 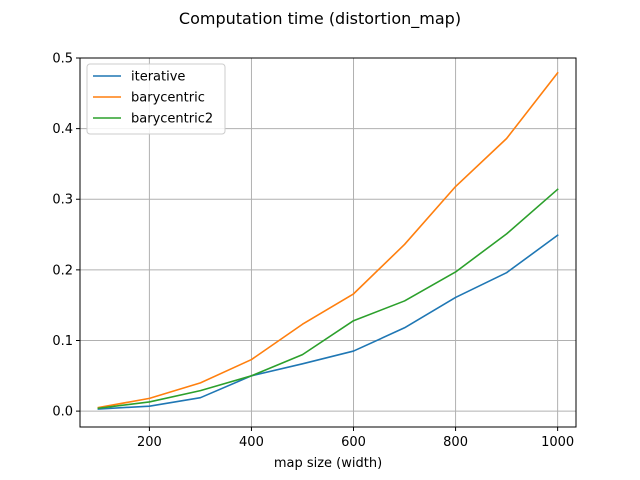 What do you see at coordinates (158, 77) in the screenshot?
I see `legend-label-iterative: iterative` at bounding box center [158, 77].